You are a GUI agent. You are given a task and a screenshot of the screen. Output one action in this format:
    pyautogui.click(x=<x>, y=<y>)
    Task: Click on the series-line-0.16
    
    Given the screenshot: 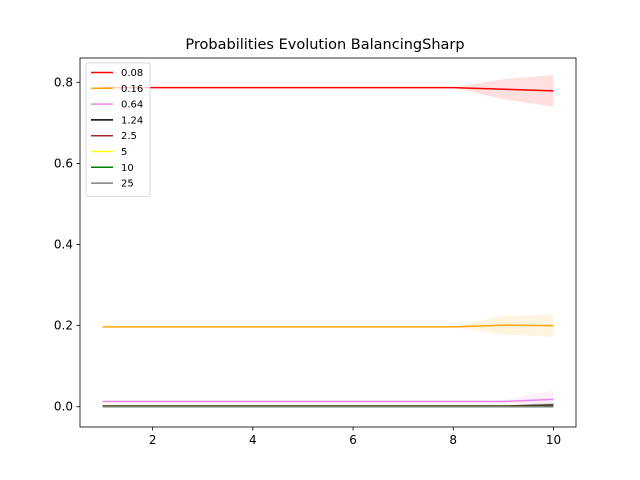 What is the action you would take?
    pyautogui.click(x=328, y=326)
    